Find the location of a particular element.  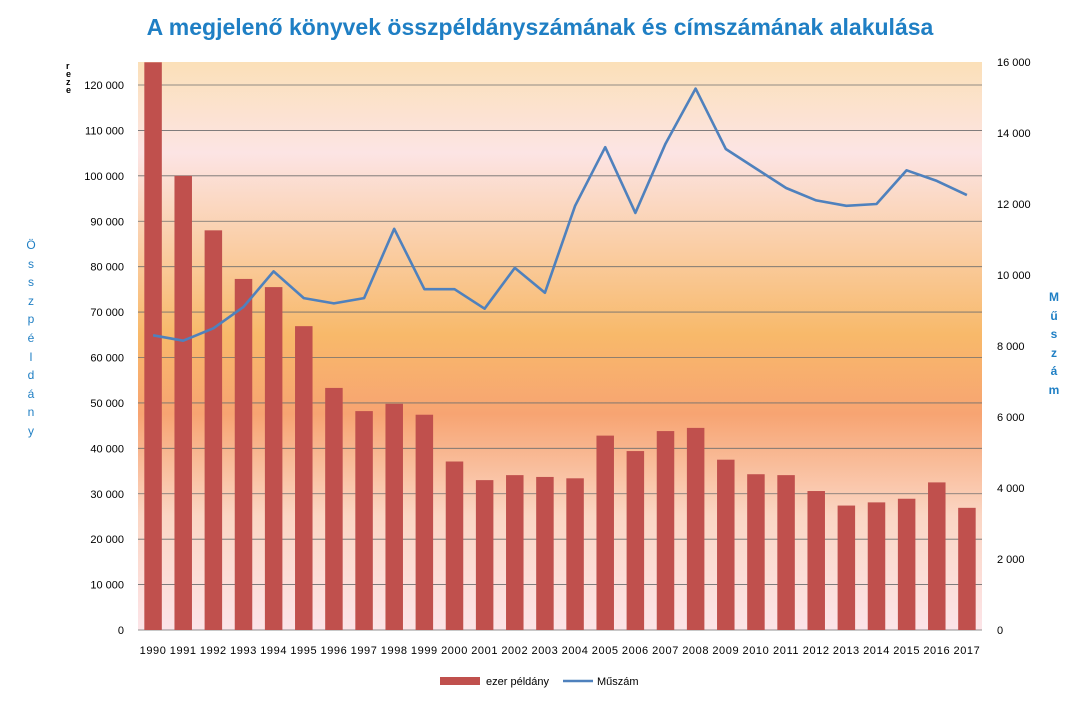

x-tick-label: 2002 is located at coordinates (514, 651).